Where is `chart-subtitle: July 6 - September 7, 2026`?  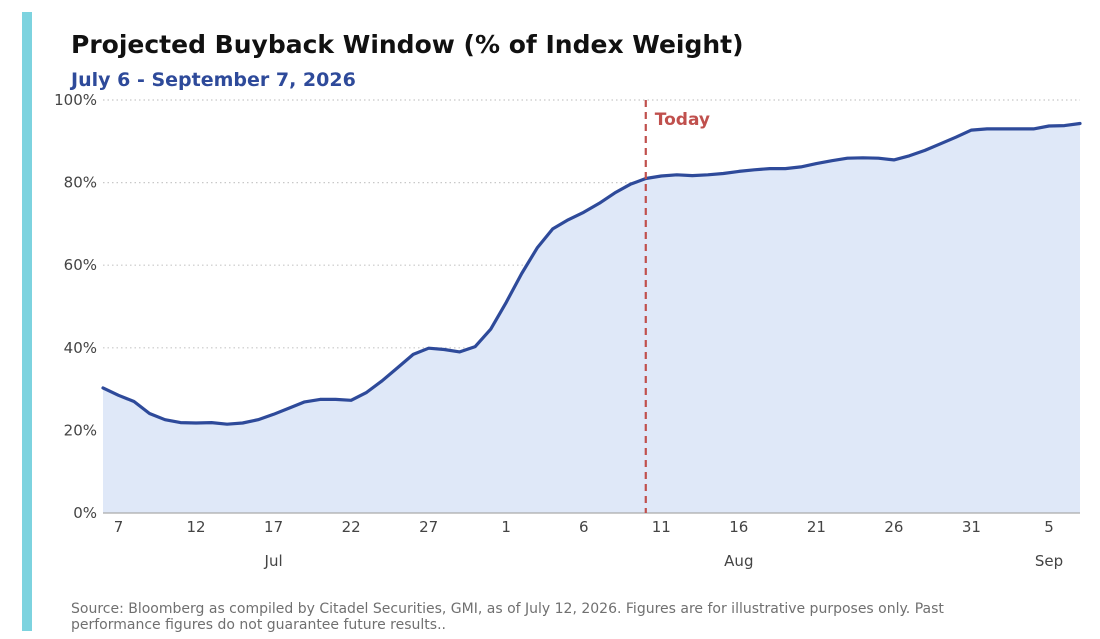
chart-subtitle: July 6 - September 7, 2026 is located at coordinates (213, 80).